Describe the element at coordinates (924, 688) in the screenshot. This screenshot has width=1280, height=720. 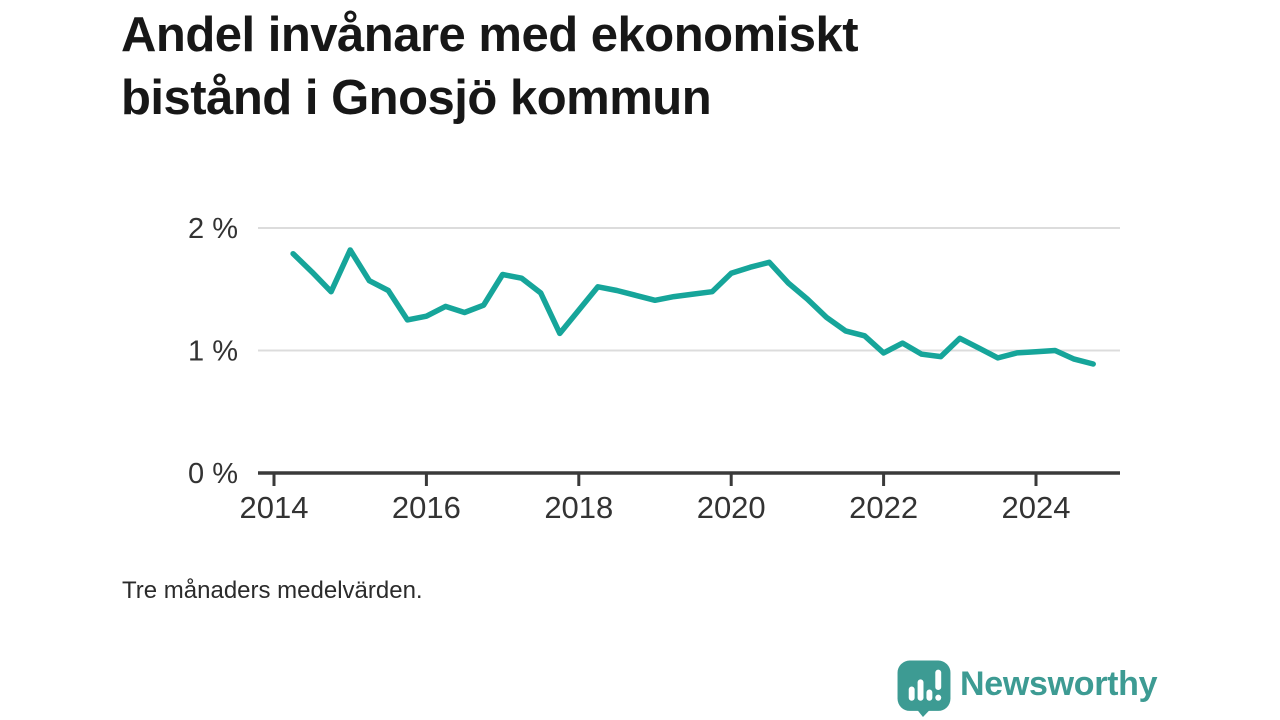
I see `newsworthy-logo-icon` at that location.